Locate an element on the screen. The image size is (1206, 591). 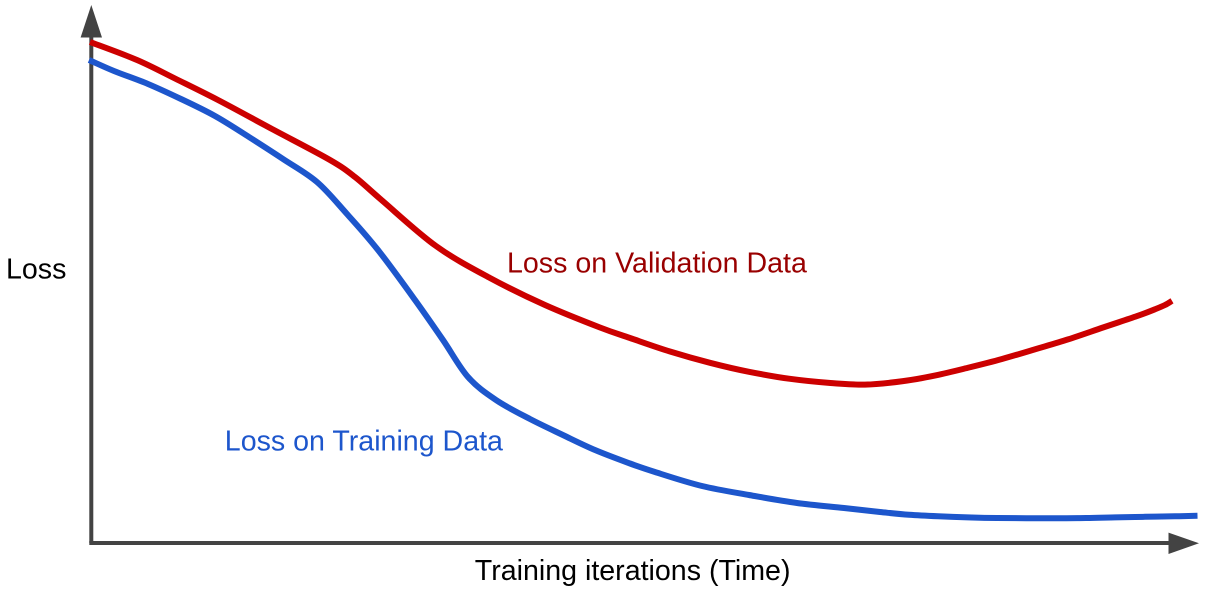
svg-text: Loss on Training Data is located at coordinates (364, 442).